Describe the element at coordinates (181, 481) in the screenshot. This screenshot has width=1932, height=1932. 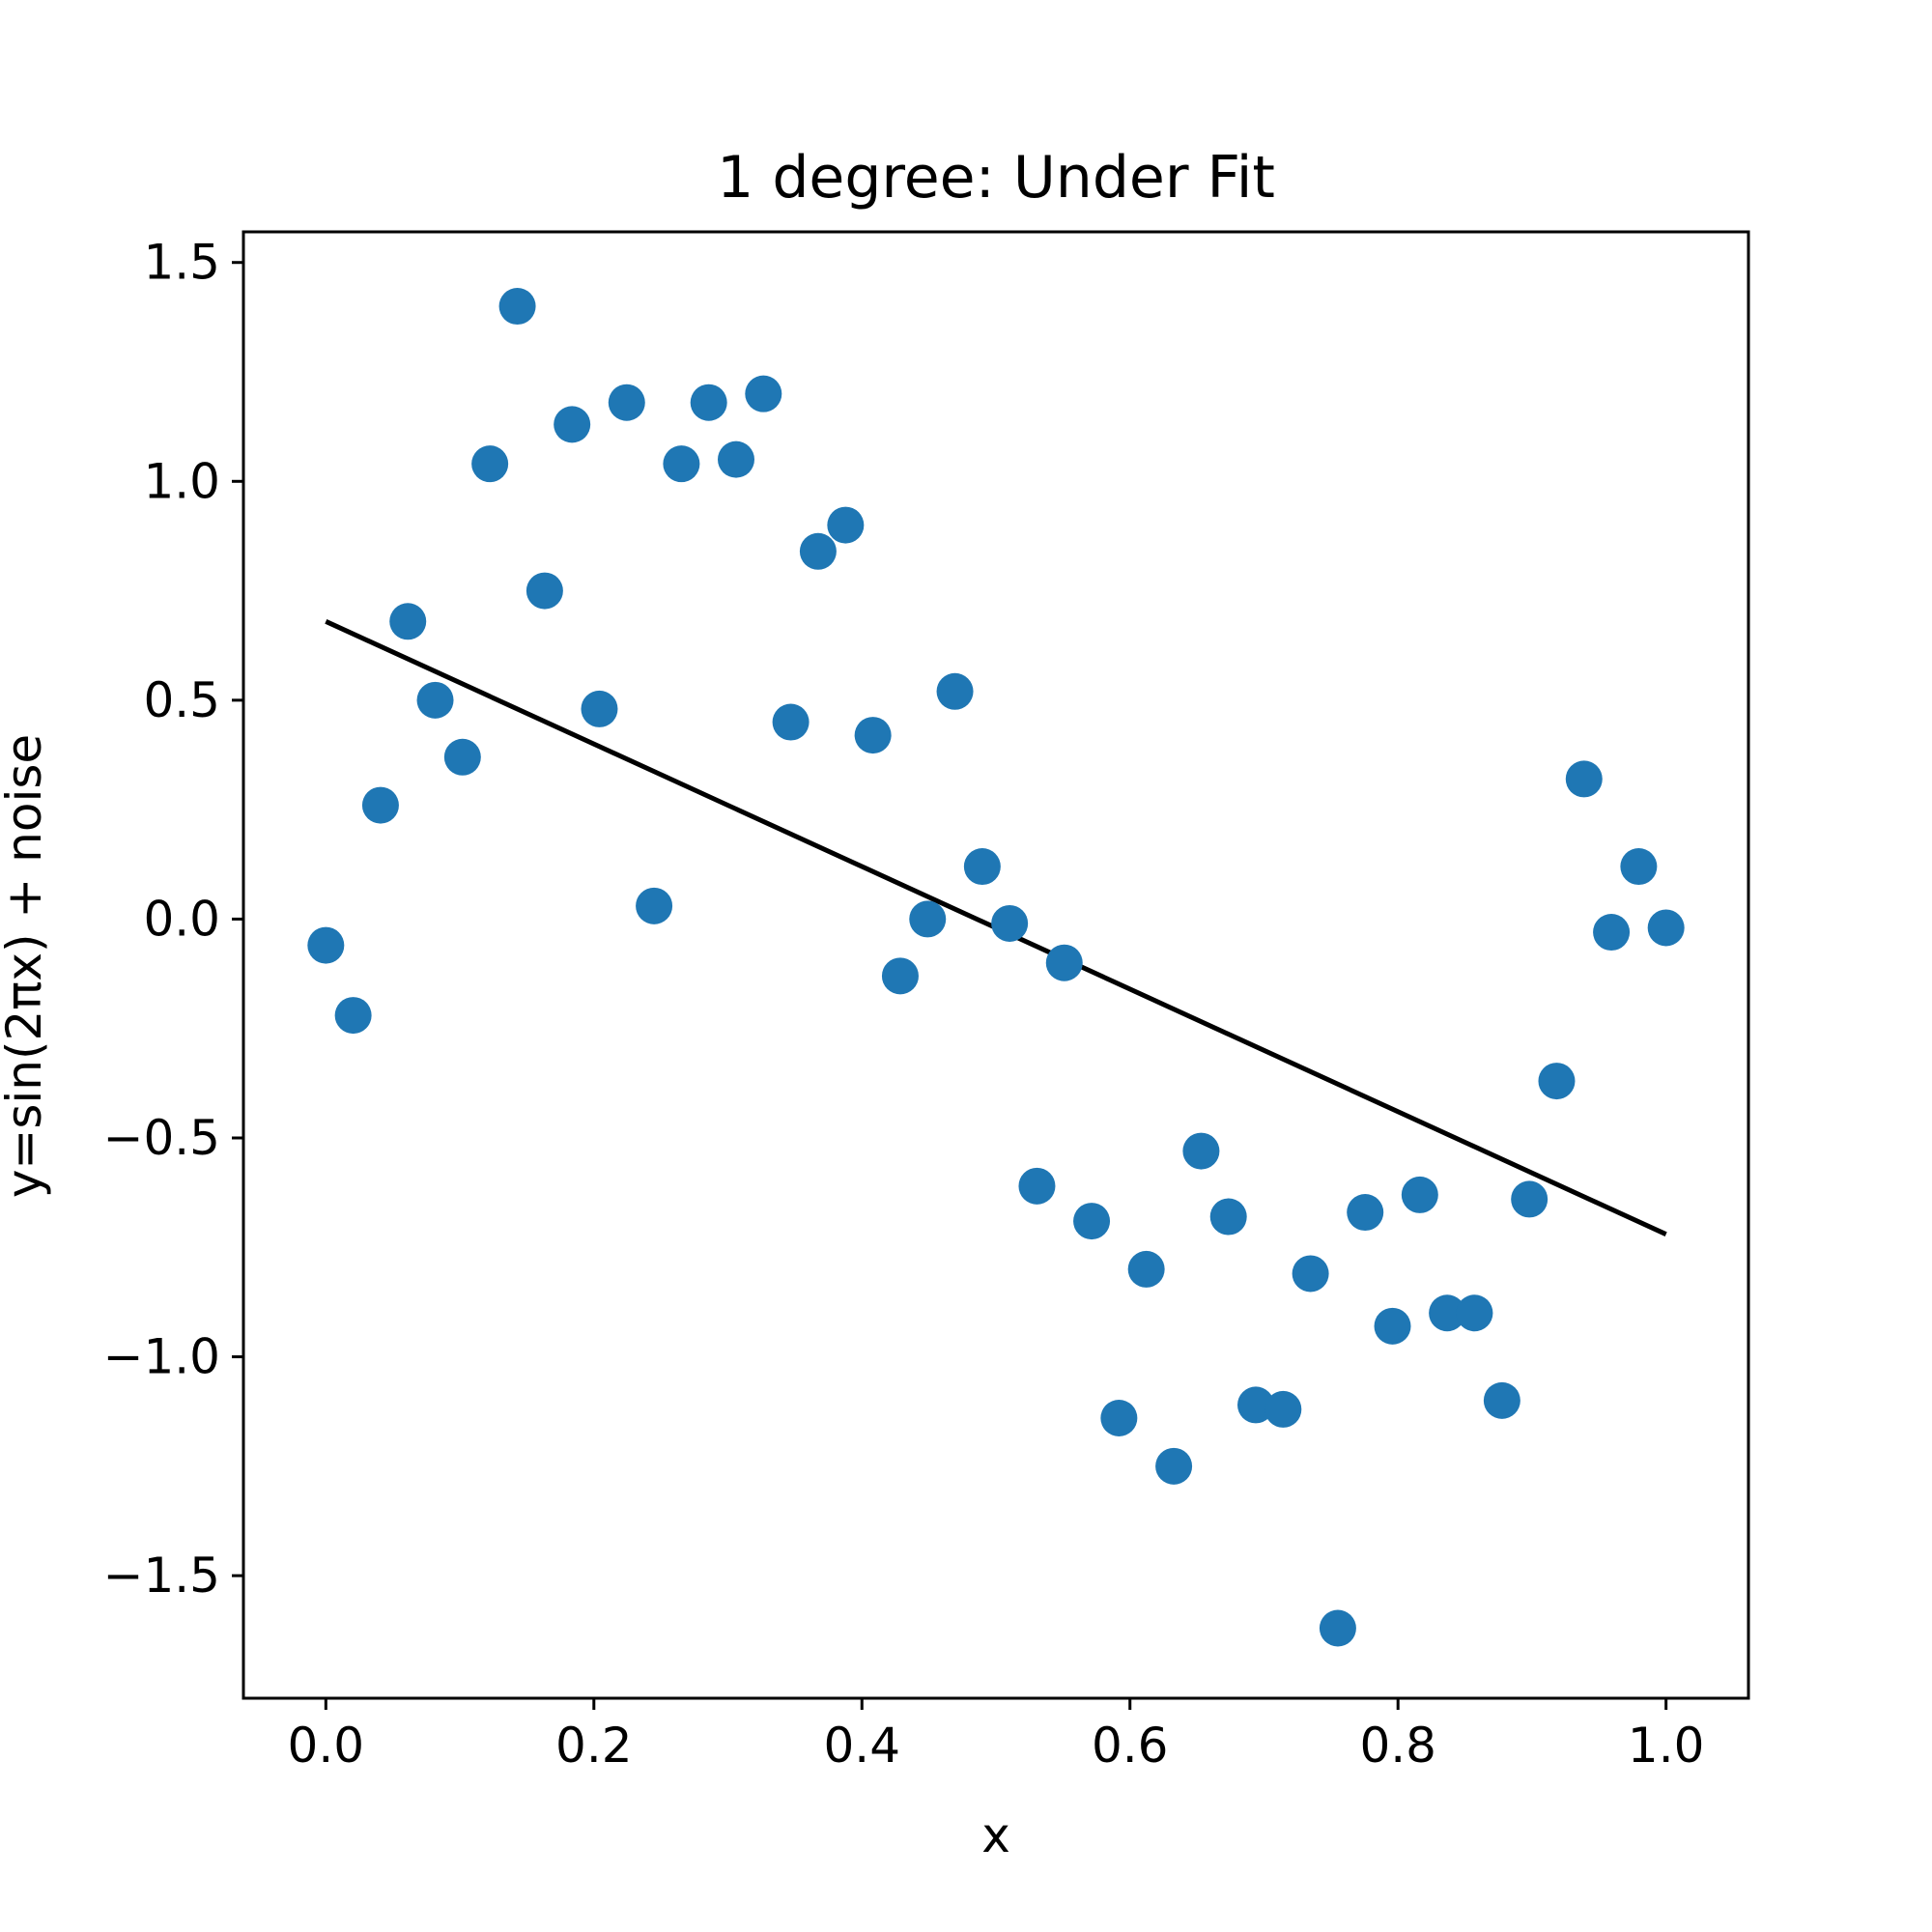
I see `y-tick-label: 1.0` at that location.